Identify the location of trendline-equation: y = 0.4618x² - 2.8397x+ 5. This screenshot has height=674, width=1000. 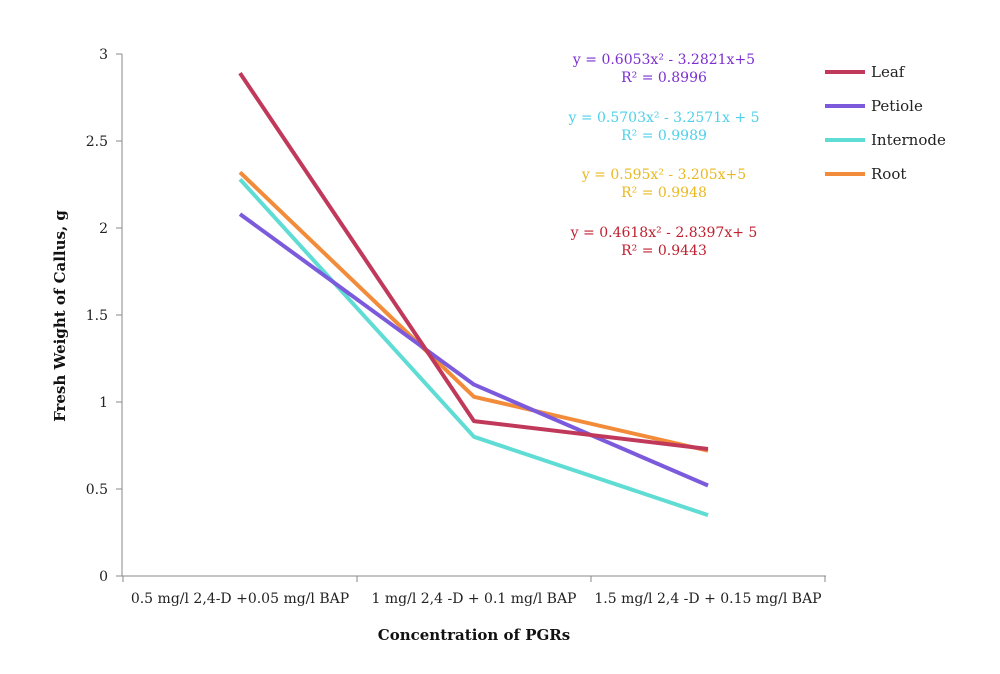
(664, 233).